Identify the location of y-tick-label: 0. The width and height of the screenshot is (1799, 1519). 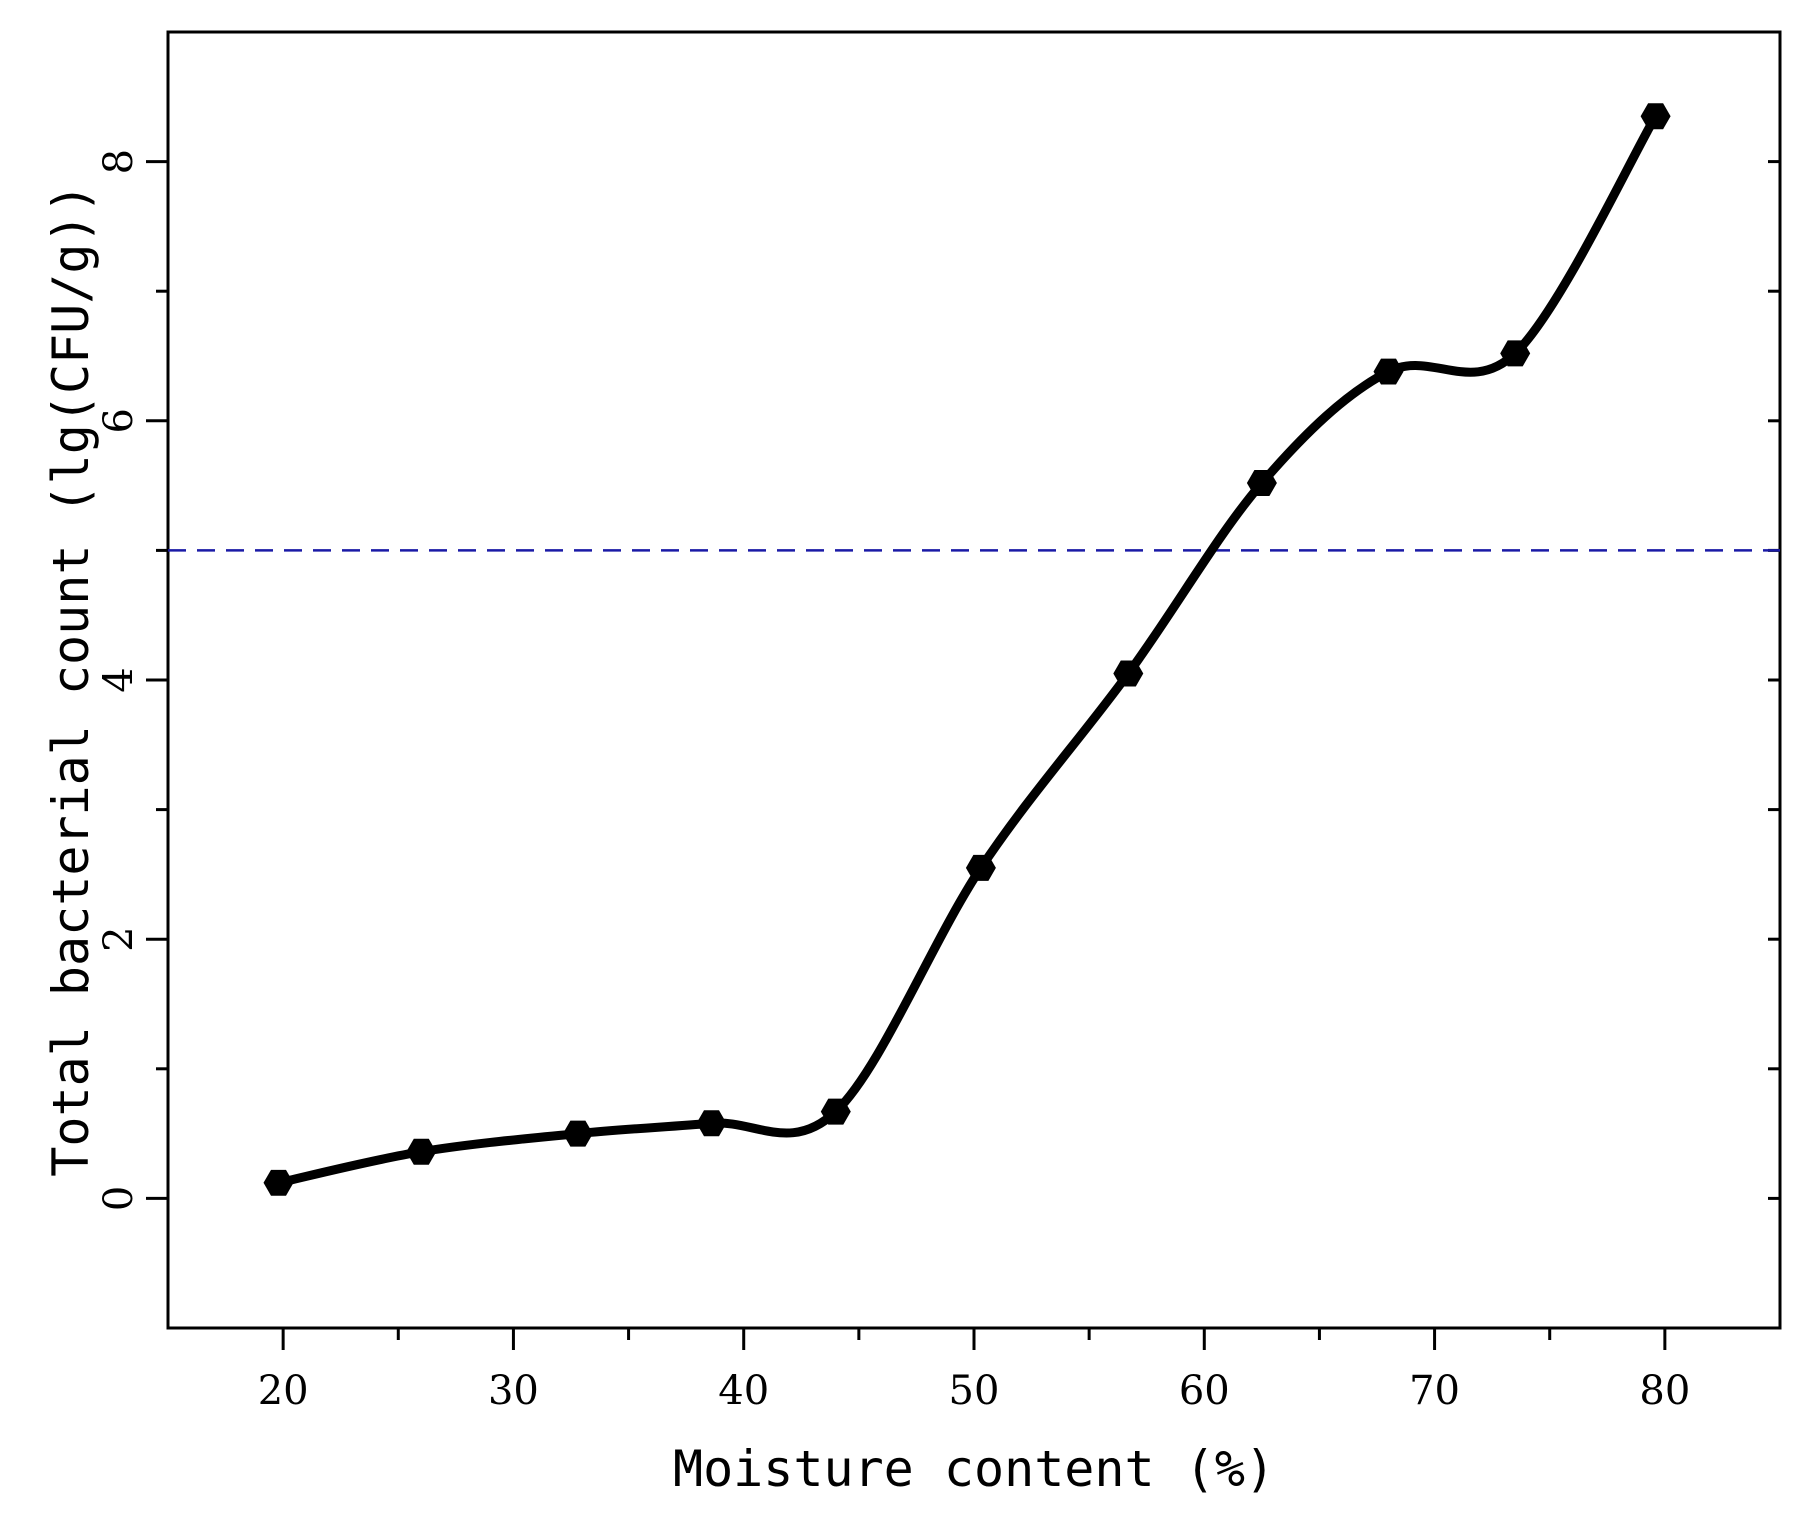
(119, 1198).